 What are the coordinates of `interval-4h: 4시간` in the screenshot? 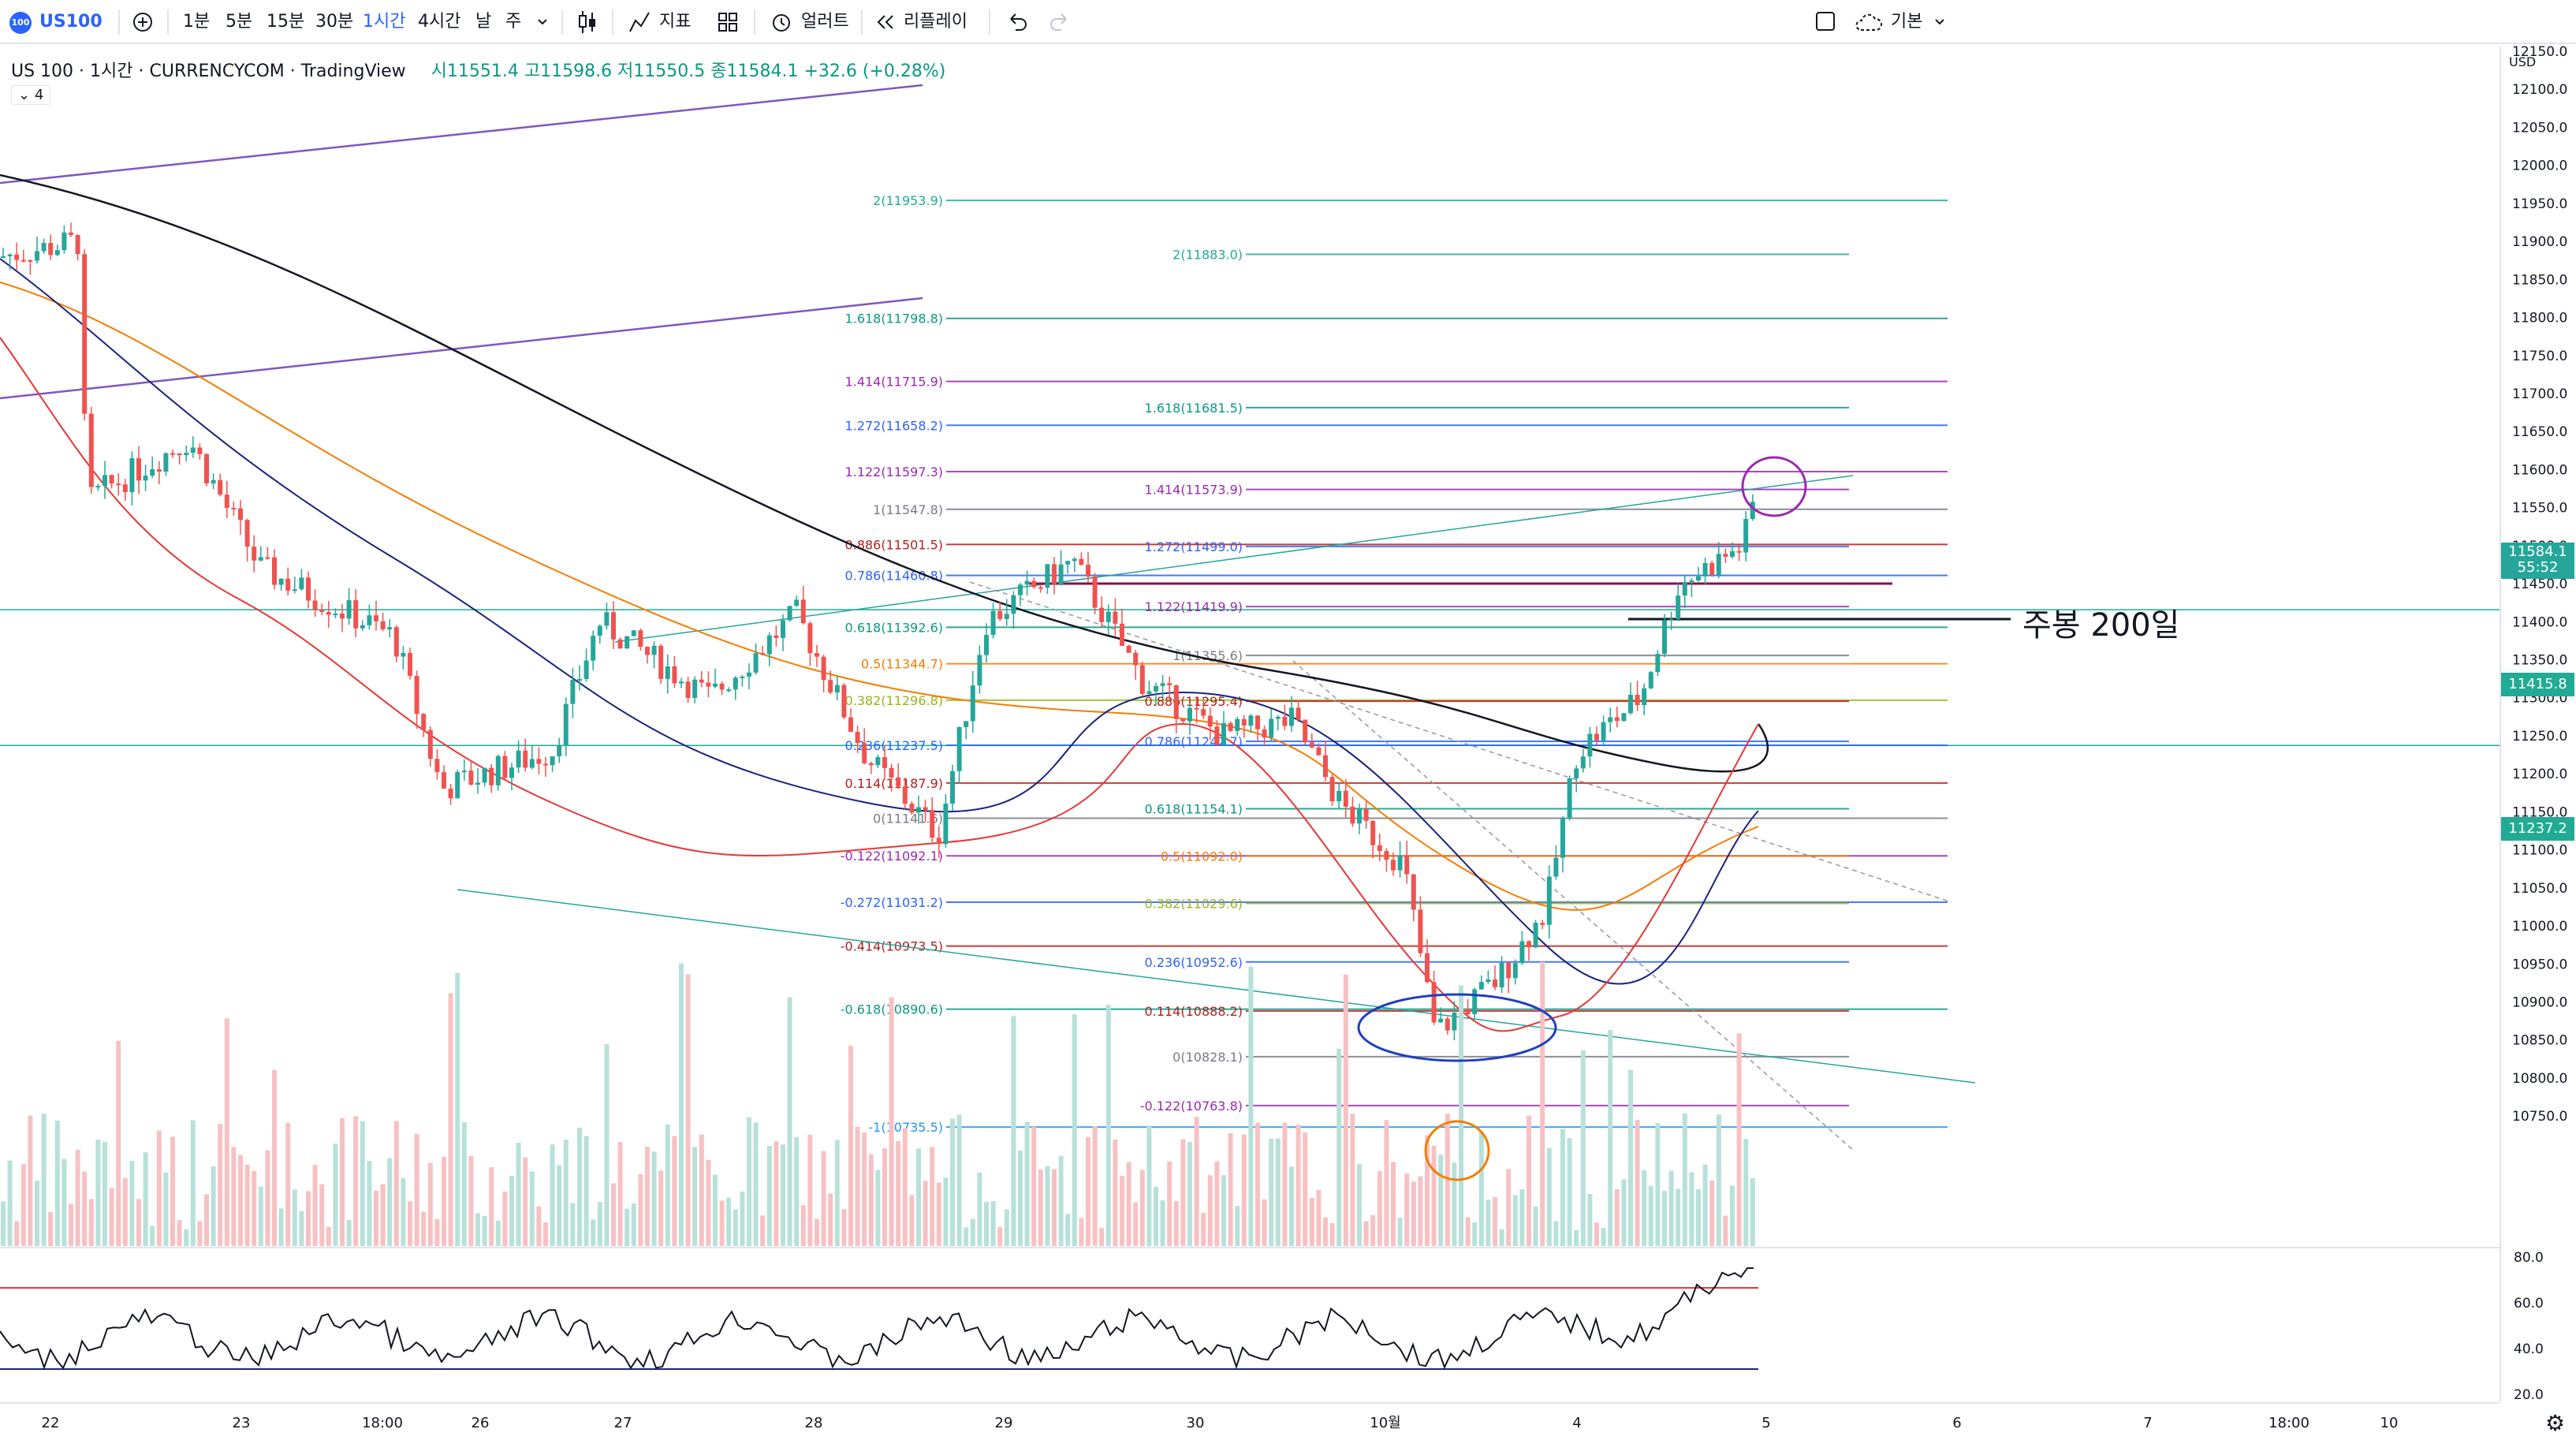 It's located at (439, 22).